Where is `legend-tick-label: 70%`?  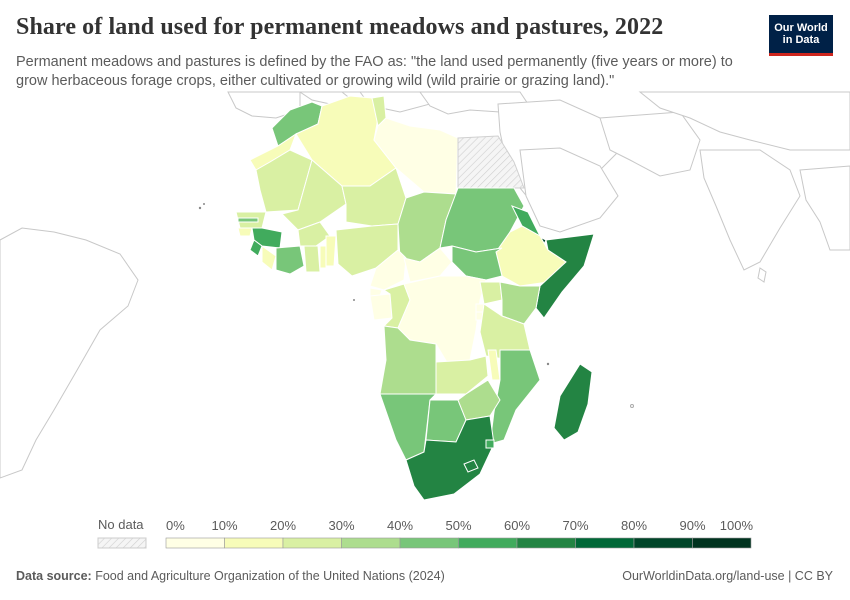 legend-tick-label: 70% is located at coordinates (575, 525).